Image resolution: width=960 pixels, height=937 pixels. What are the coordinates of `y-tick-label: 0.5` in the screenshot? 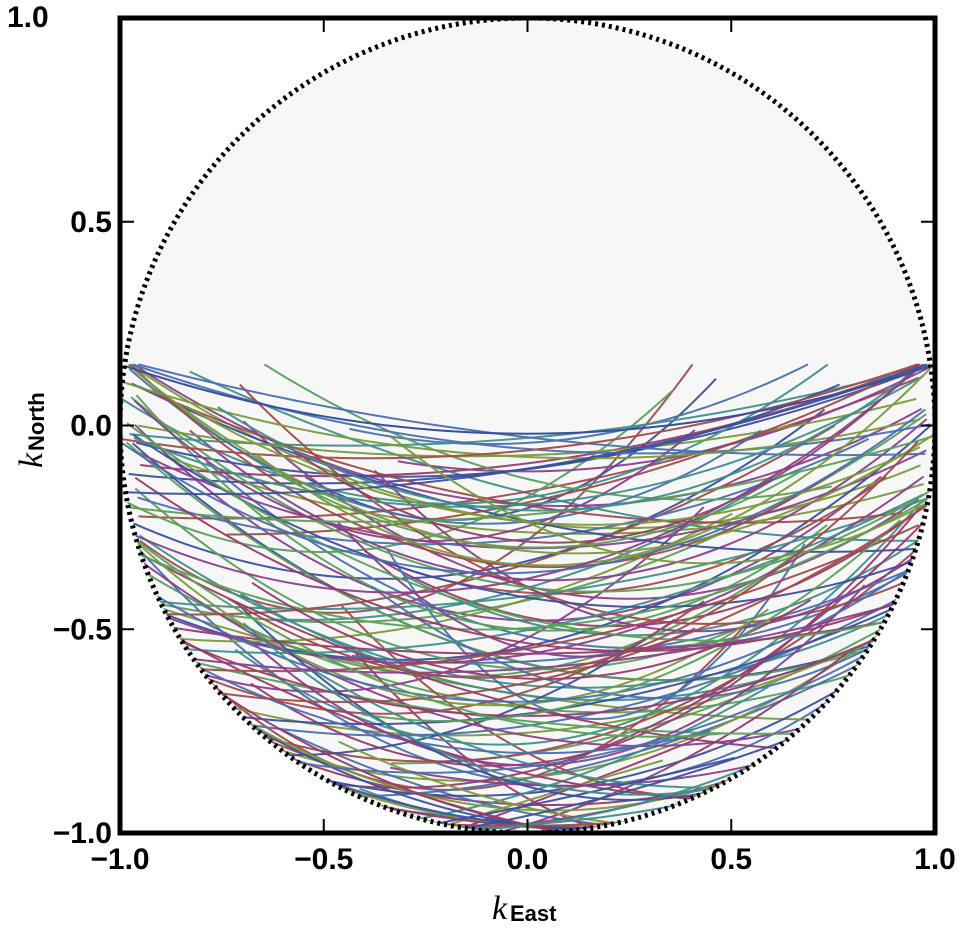 It's located at (91, 222).